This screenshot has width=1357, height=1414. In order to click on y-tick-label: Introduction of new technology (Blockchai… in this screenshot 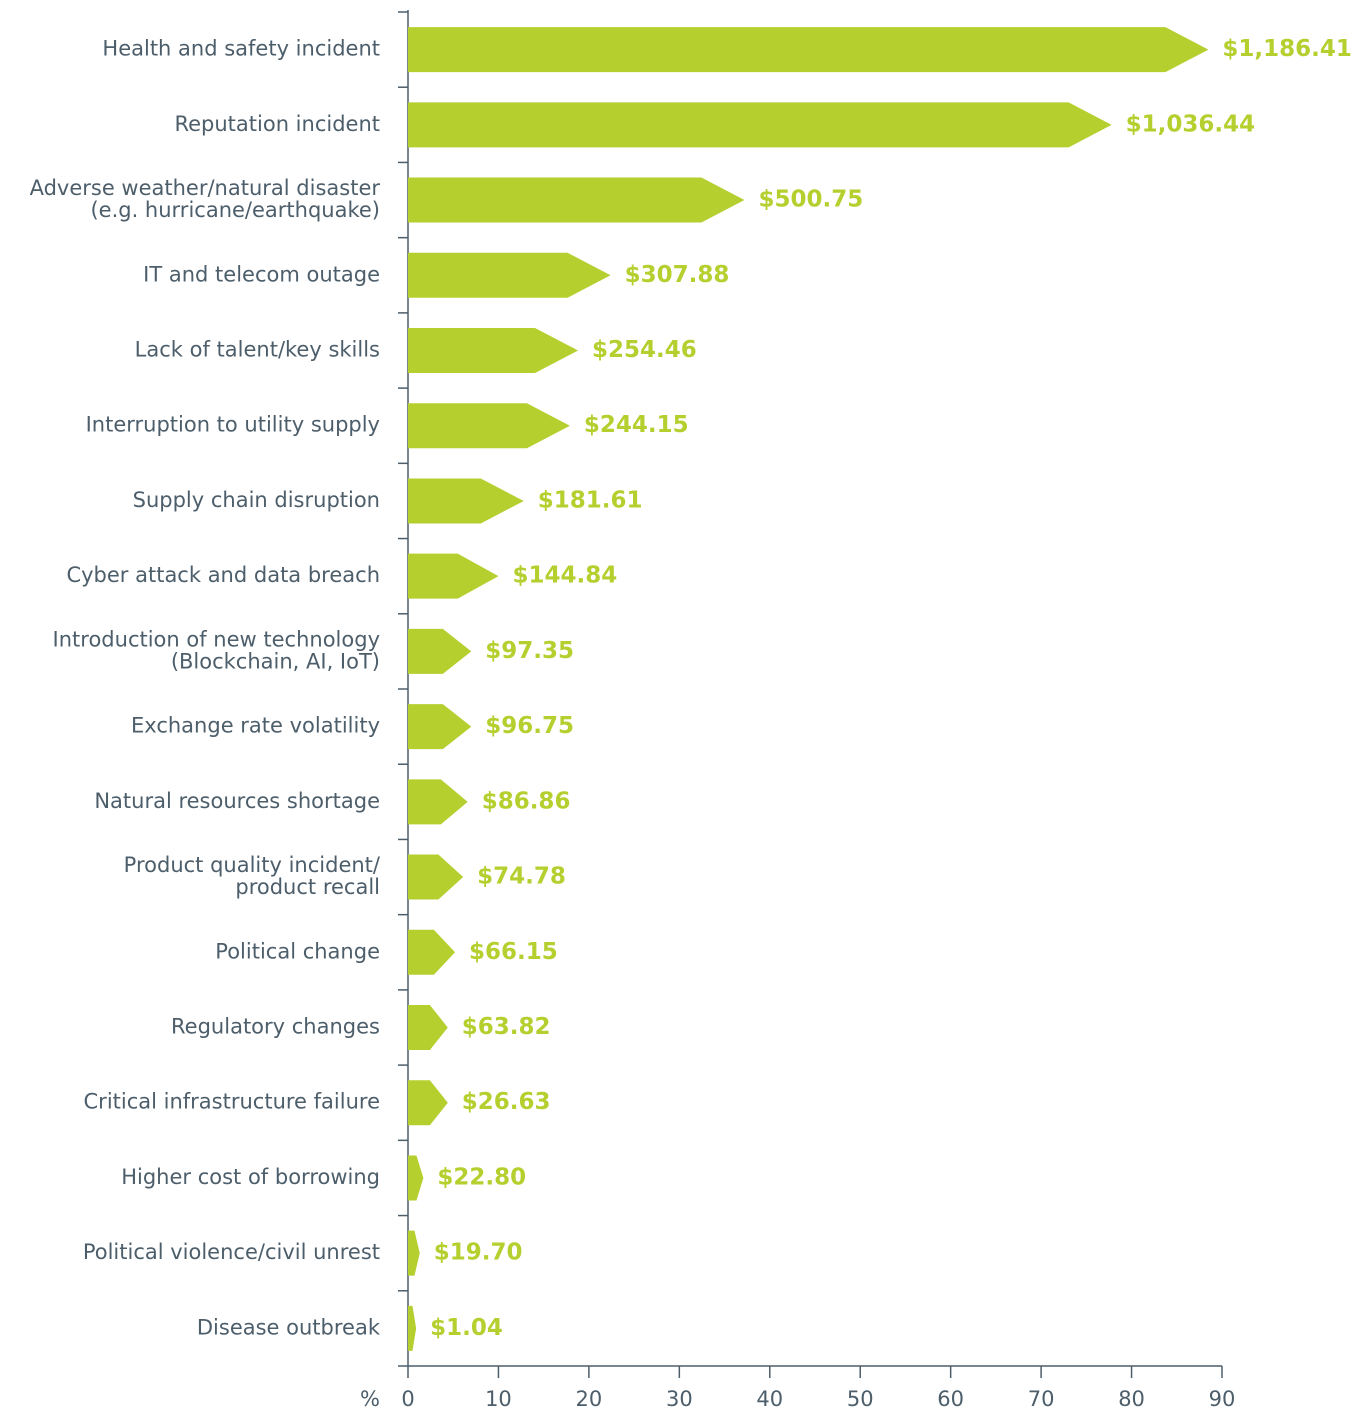, I will do `click(216, 650)`.